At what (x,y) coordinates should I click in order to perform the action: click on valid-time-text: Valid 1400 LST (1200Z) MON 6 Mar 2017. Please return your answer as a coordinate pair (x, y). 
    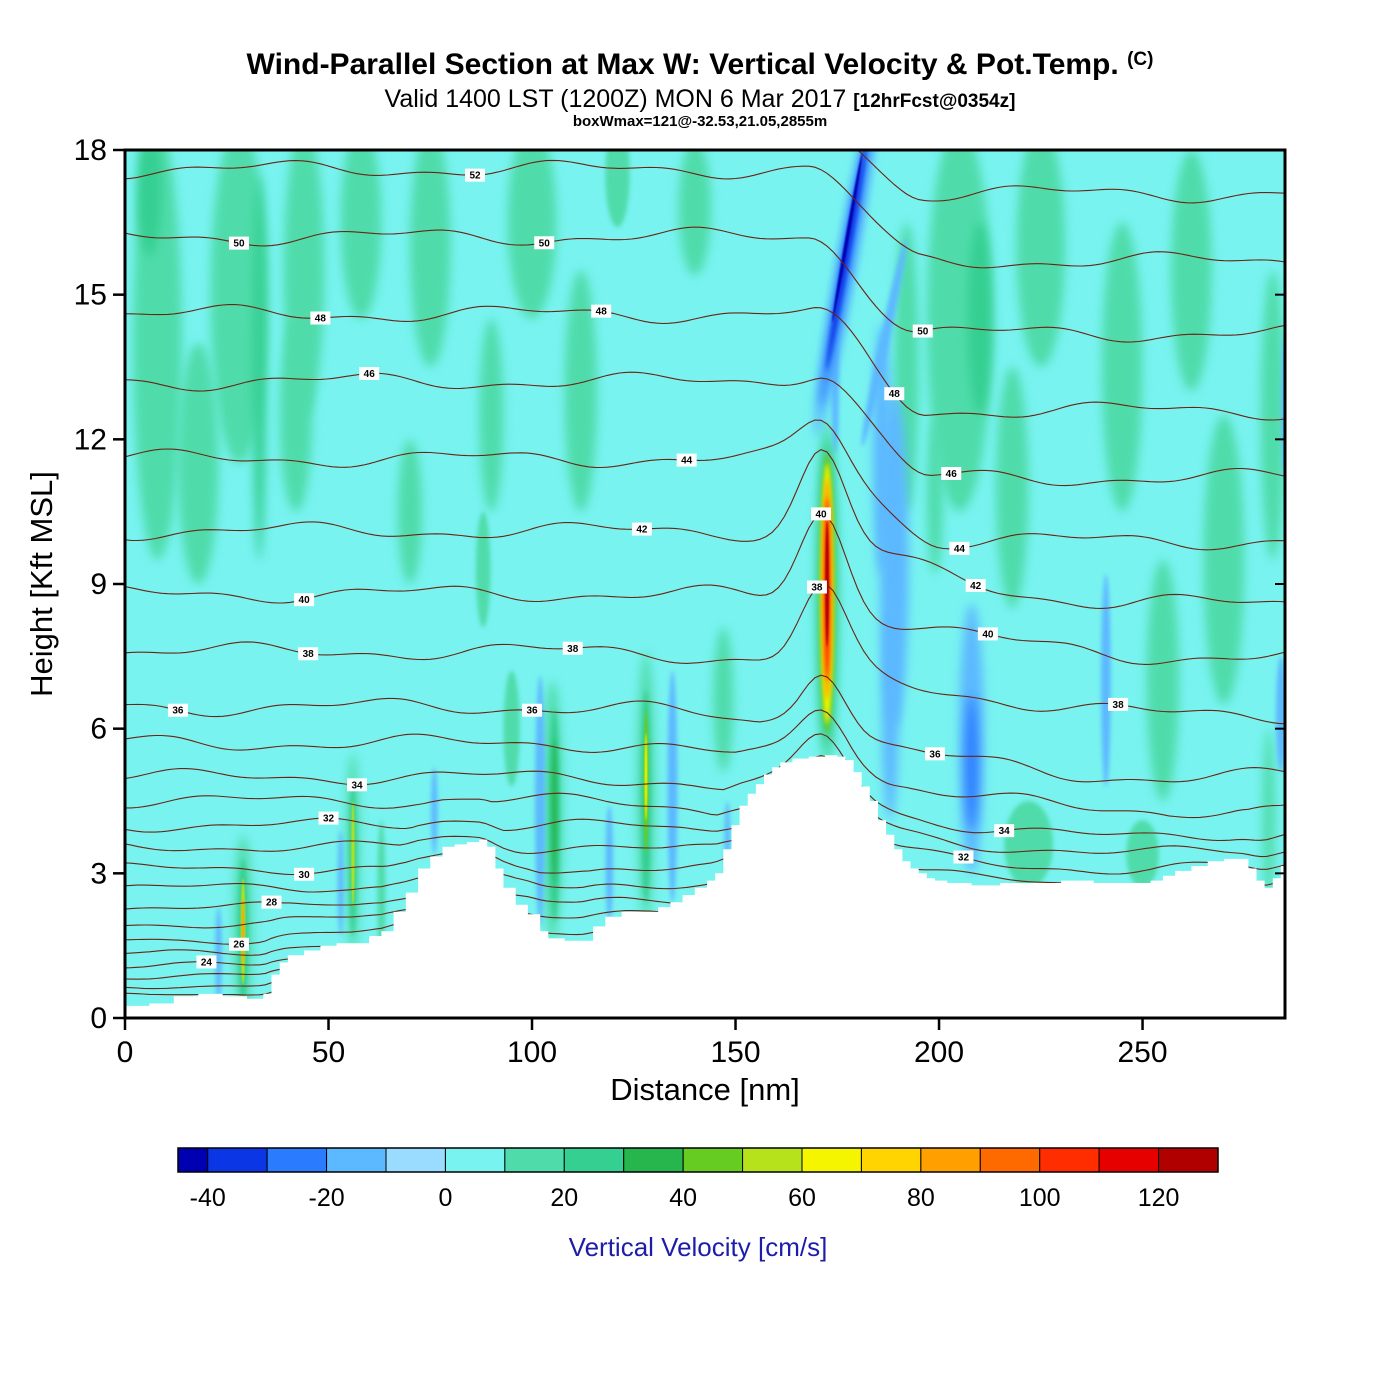
    Looking at the image, I should click on (615, 99).